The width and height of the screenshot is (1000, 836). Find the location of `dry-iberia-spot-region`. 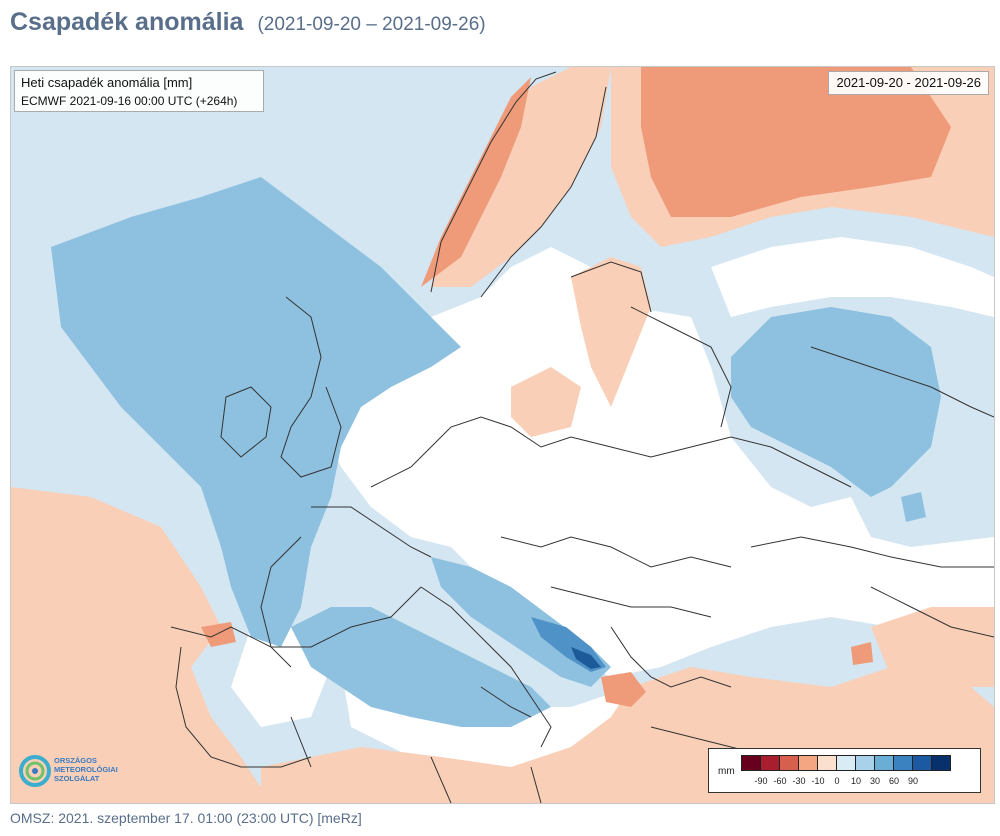

dry-iberia-spot-region is located at coordinates (218, 634).